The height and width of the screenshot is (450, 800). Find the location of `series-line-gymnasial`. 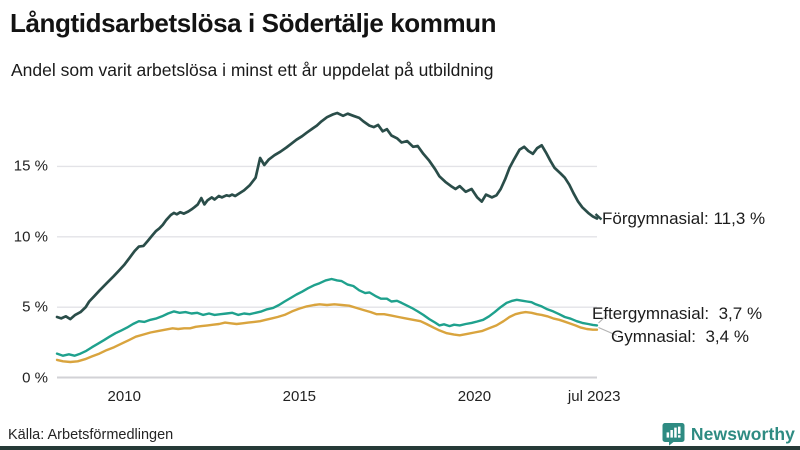

series-line-gymnasial is located at coordinates (327, 333).